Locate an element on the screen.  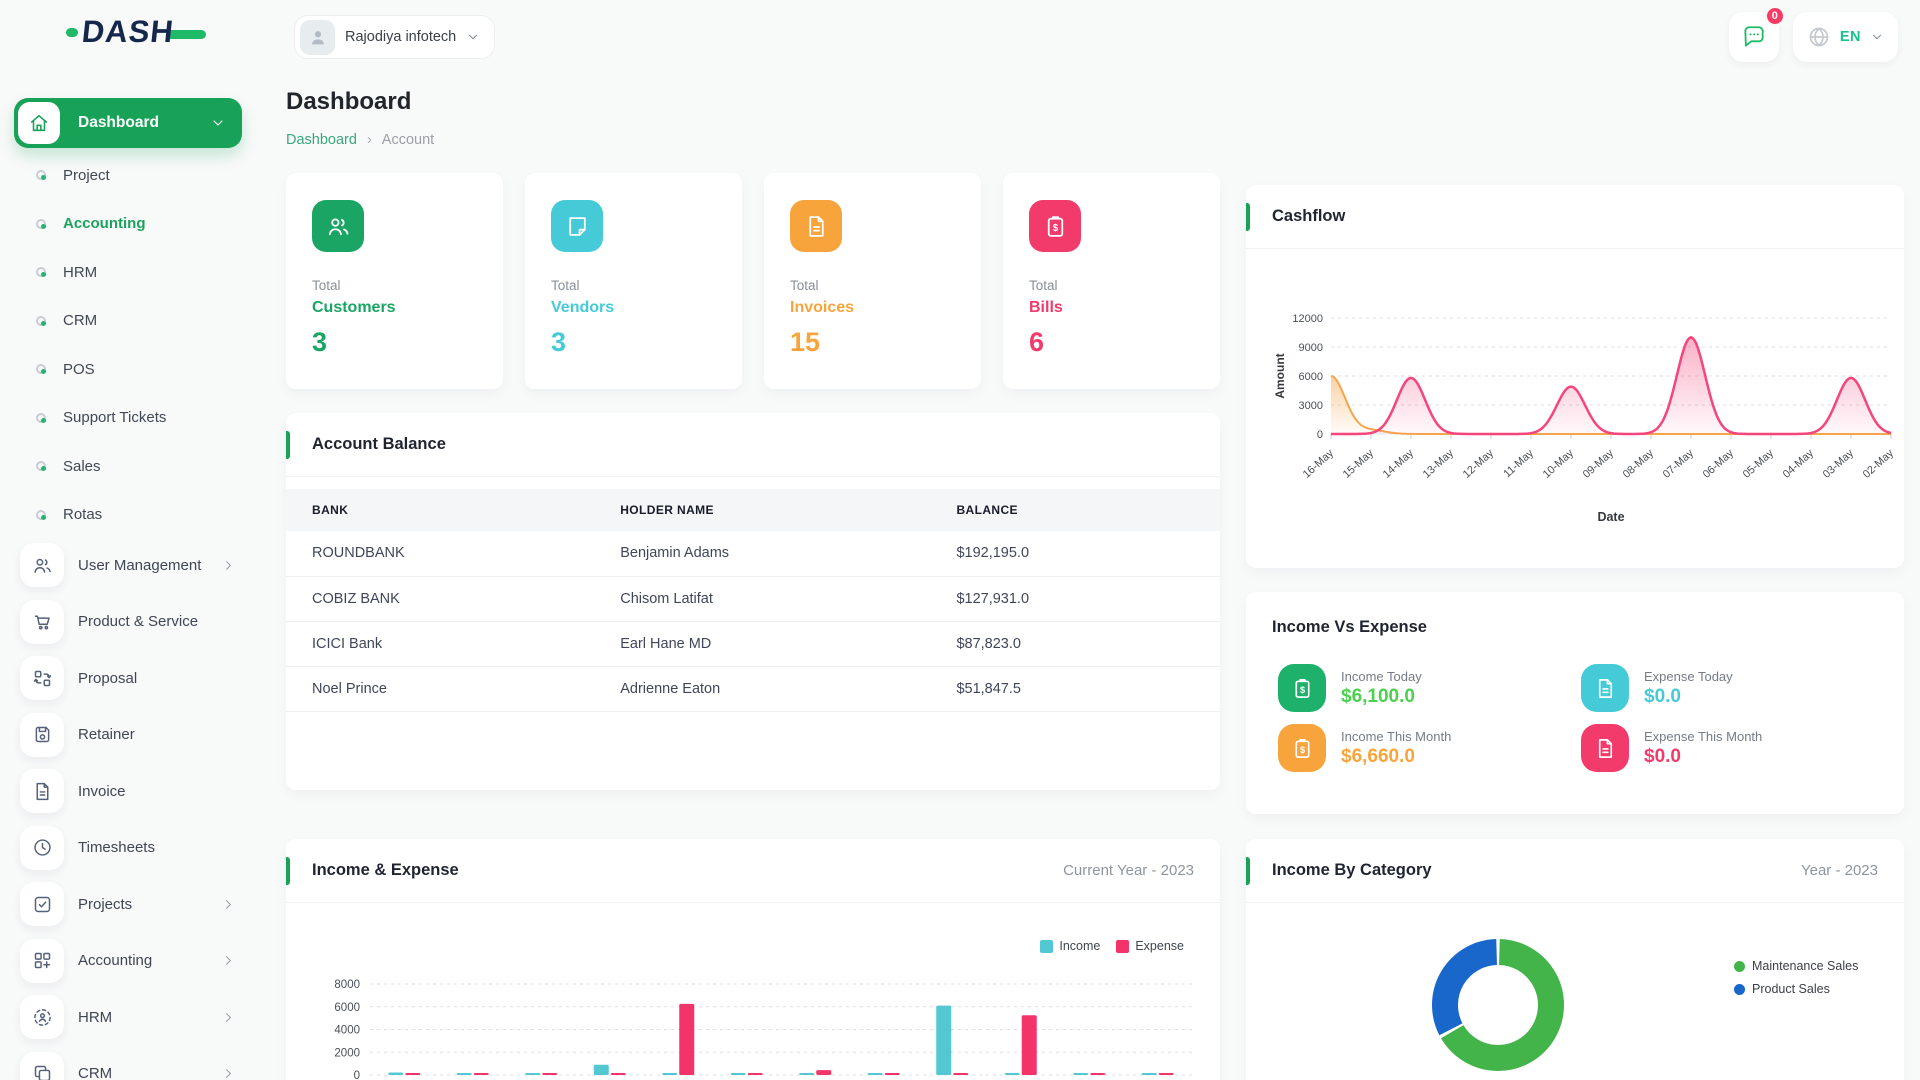
panel-header: Account Balance is located at coordinates (753, 445).